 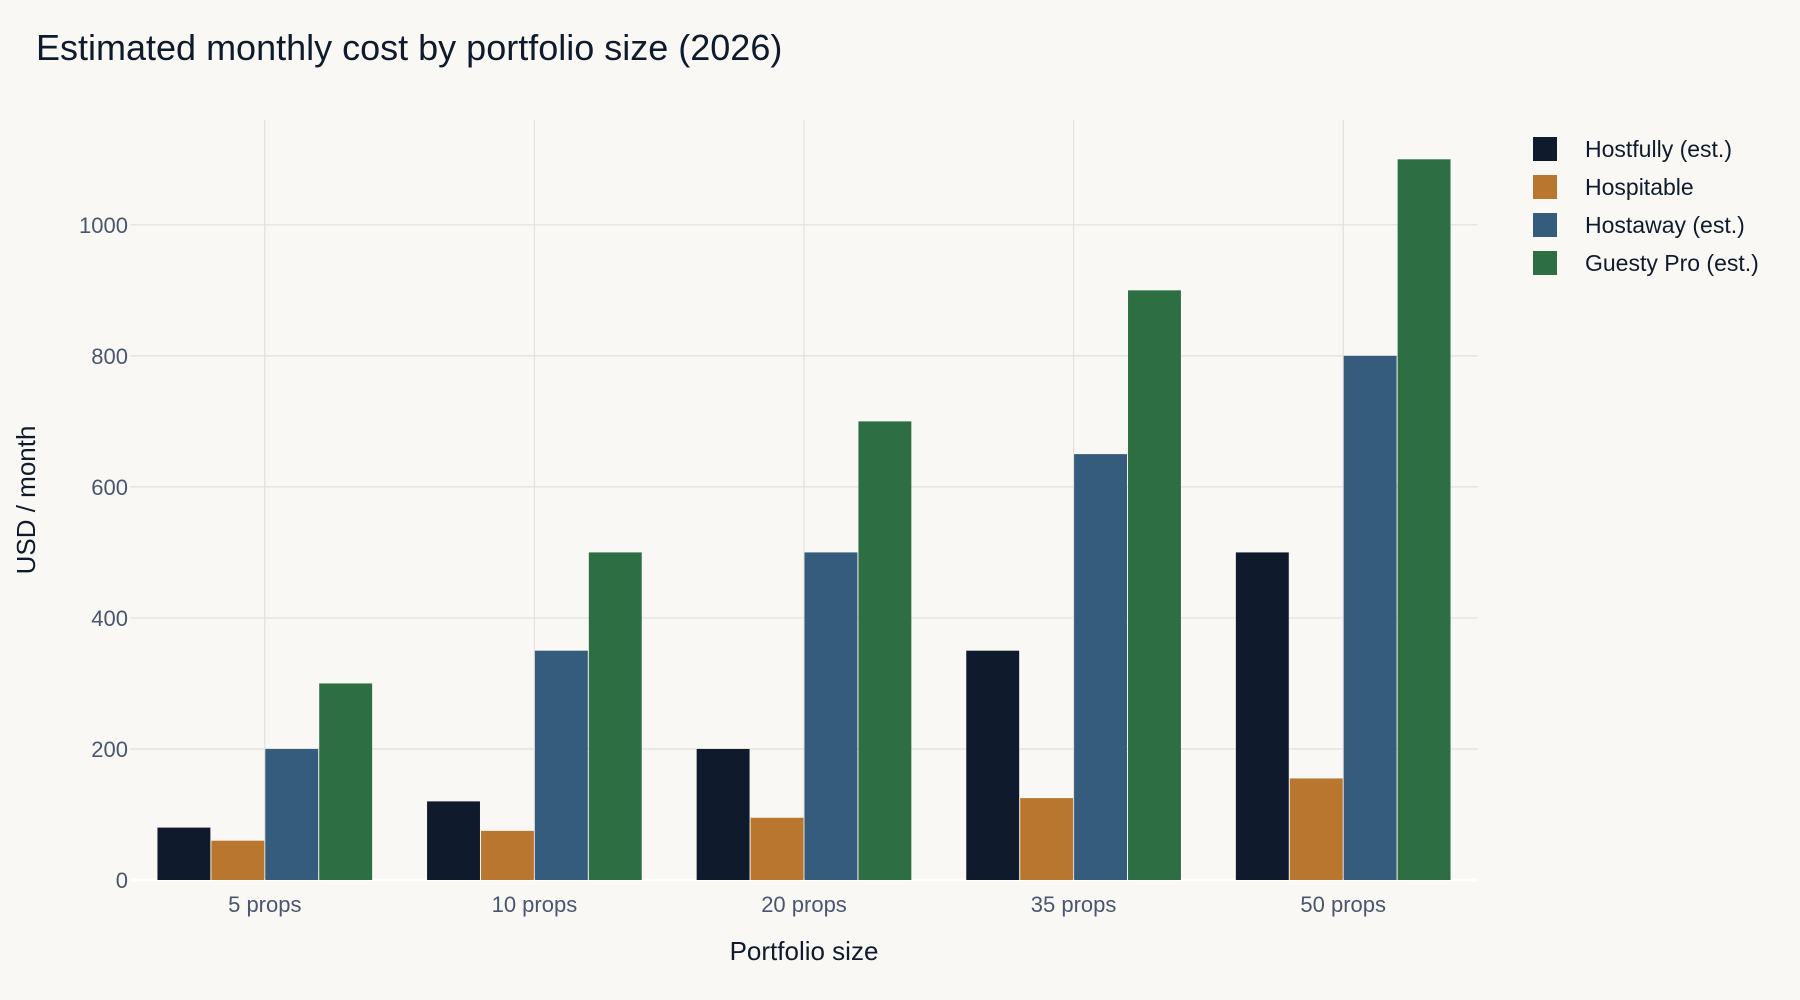 I want to click on legend-label: Hostfully (est.), so click(x=1658, y=149).